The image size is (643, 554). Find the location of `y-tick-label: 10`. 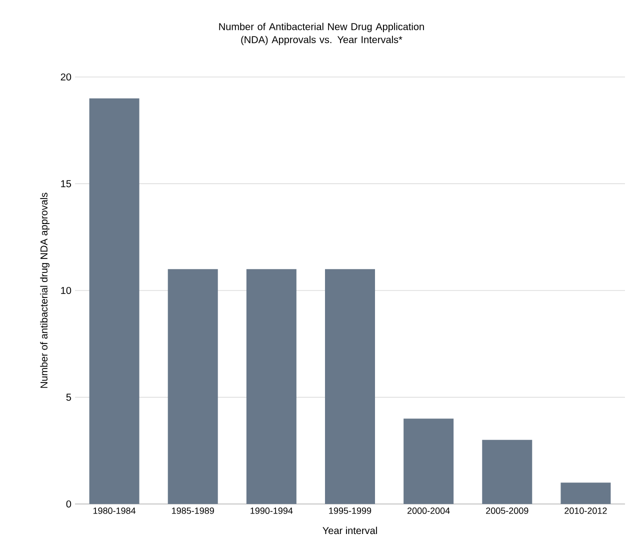

y-tick-label: 10 is located at coordinates (66, 290).